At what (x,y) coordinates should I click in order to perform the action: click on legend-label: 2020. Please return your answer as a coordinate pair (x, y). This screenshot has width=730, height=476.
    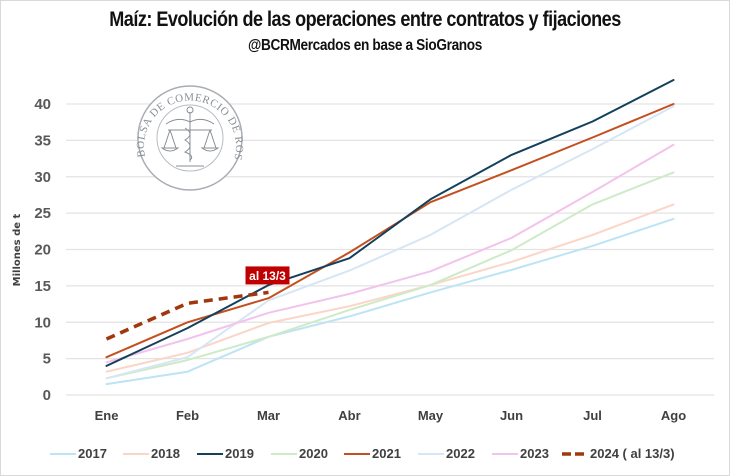
    Looking at the image, I should click on (313, 453).